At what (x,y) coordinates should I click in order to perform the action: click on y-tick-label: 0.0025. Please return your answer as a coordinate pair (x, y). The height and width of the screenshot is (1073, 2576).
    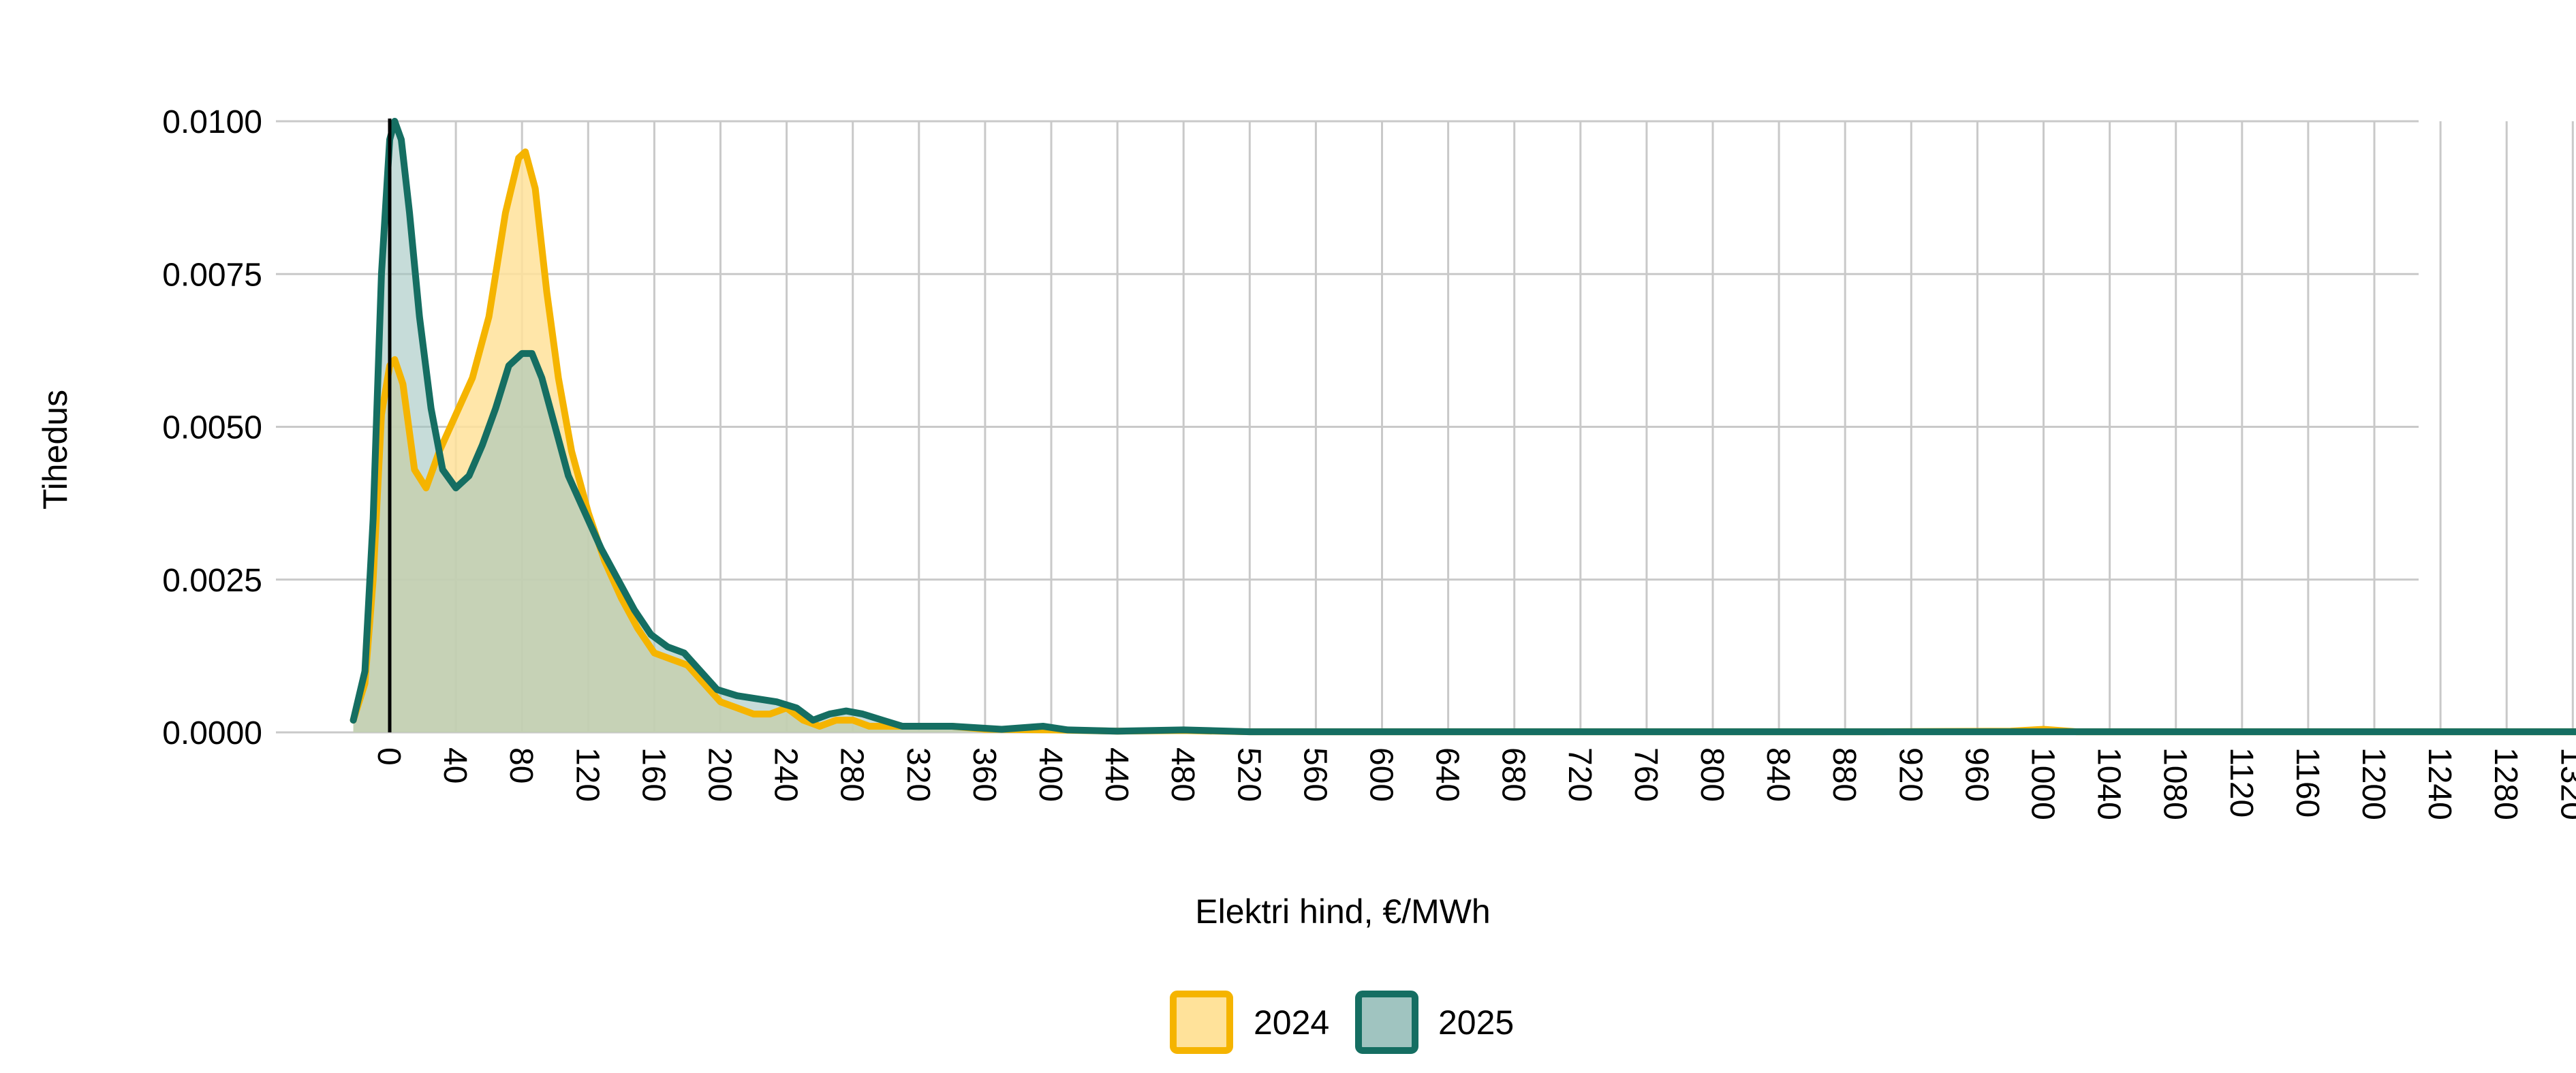
    Looking at the image, I should click on (212, 581).